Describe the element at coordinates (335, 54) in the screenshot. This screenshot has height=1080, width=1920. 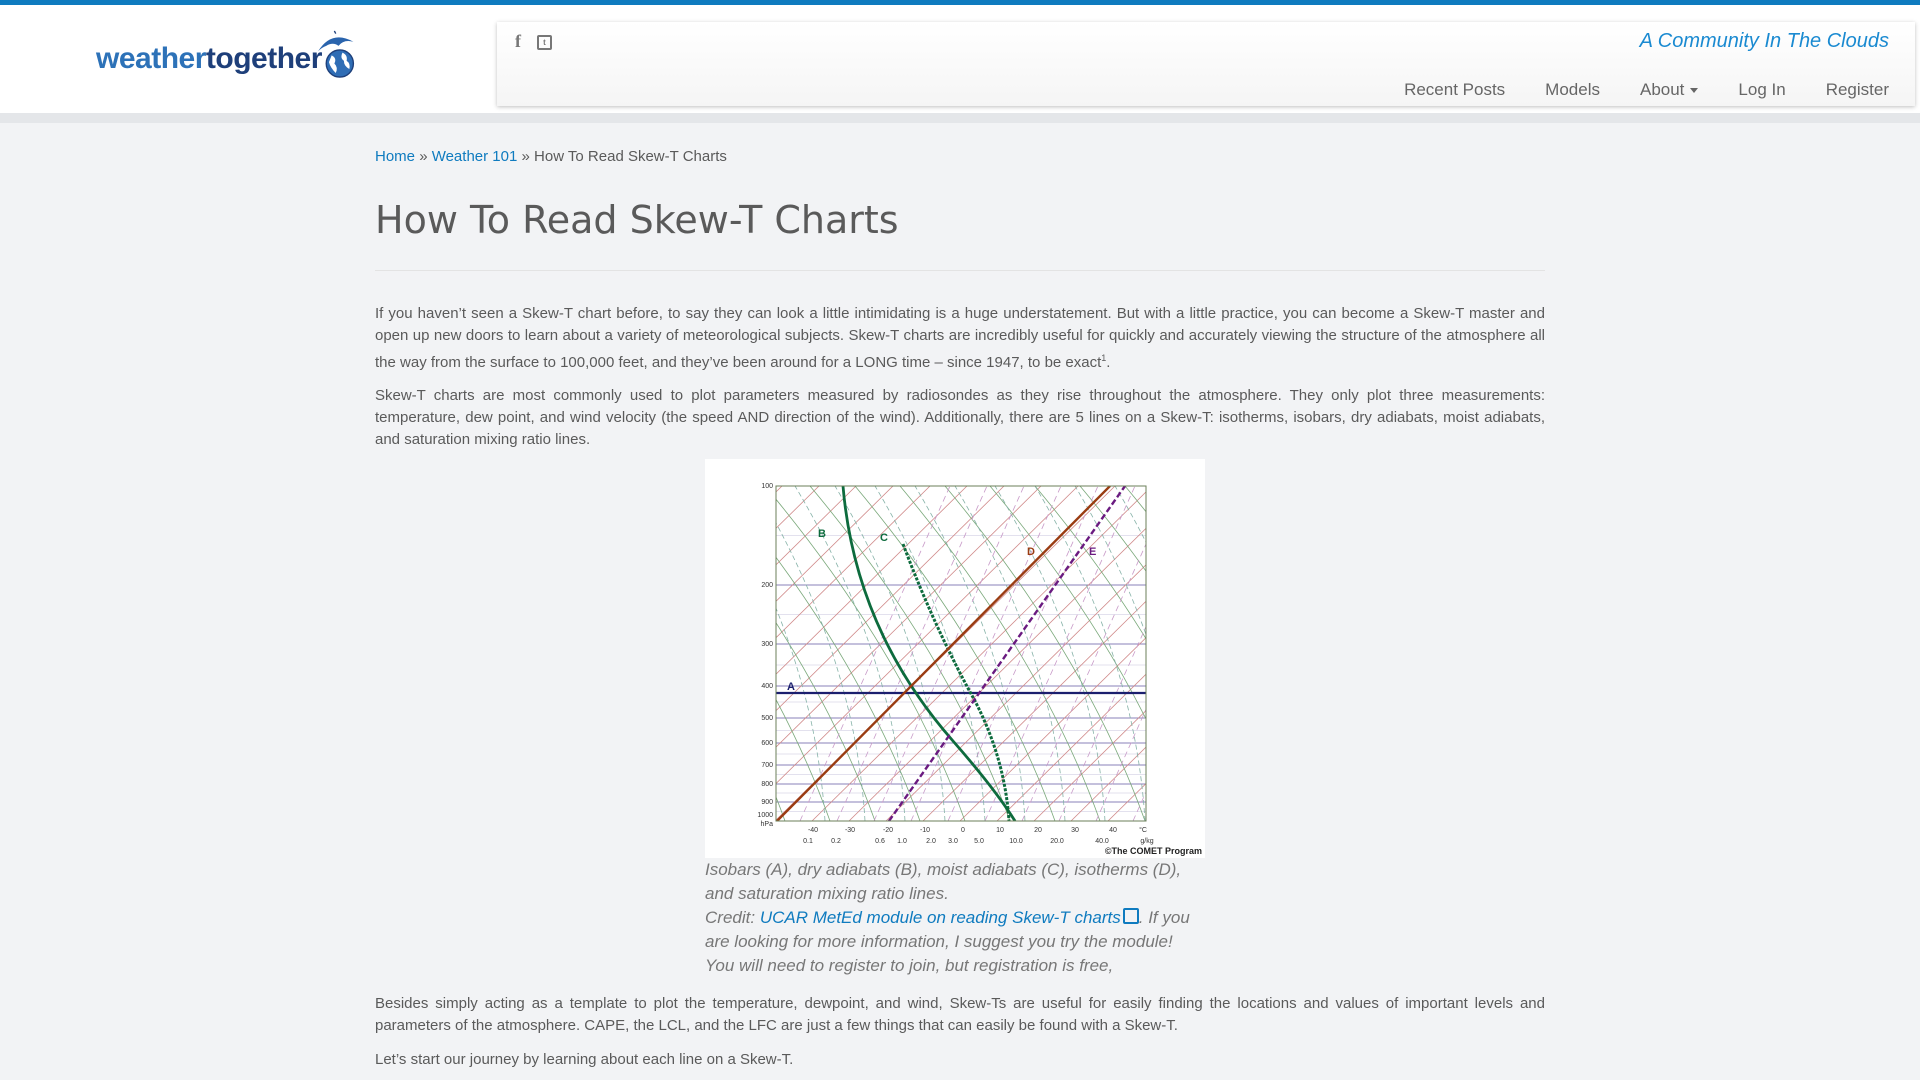
I see `globe-umbrella-icon` at that location.